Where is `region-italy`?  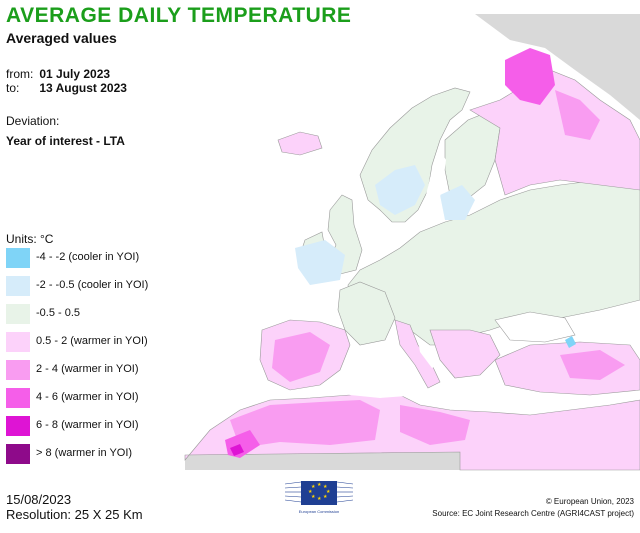
region-italy is located at coordinates (417, 354).